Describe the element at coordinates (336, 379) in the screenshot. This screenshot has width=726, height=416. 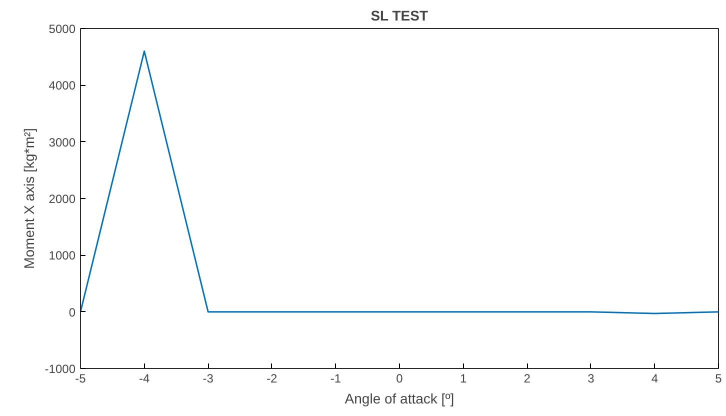
I see `x-tick-label: -1` at that location.